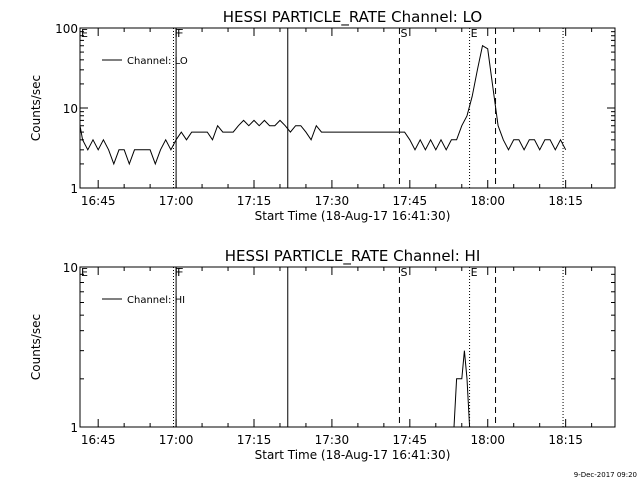 The width and height of the screenshot is (640, 480). I want to click on chart-title: HESSI PARTICLE_RATE Channel: HI, so click(353, 256).